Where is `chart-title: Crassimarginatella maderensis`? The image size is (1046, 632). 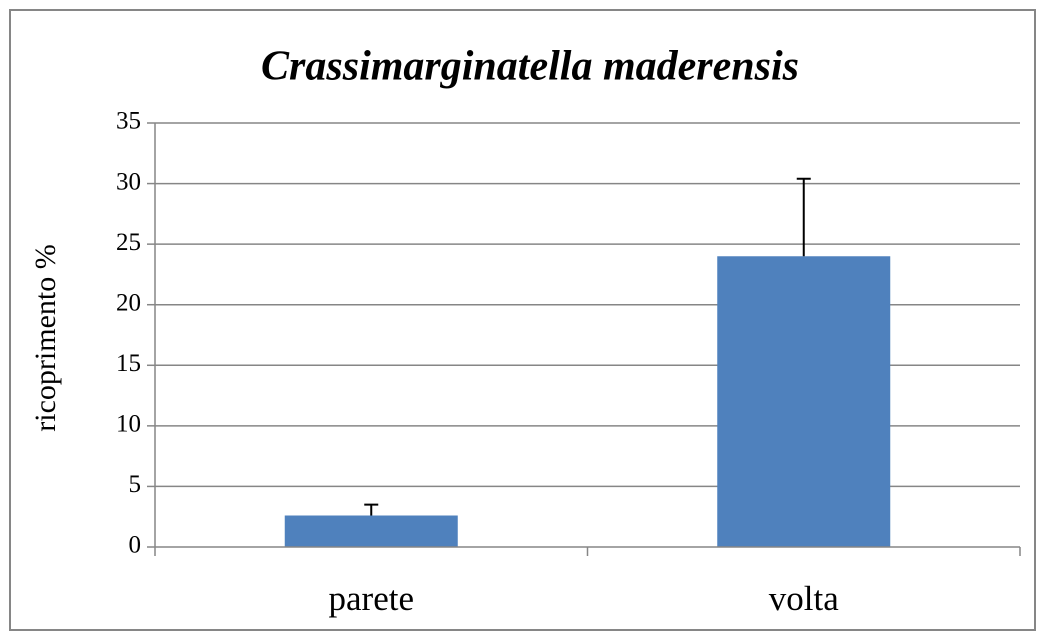
chart-title: Crassimarginatella maderensis is located at coordinates (530, 67).